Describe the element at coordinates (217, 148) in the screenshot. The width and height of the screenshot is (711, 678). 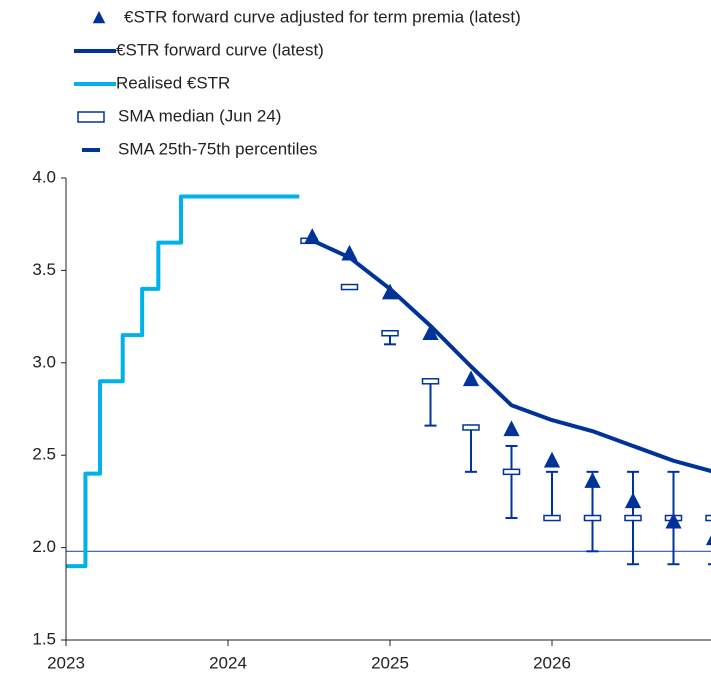
I see `legend-label: SMA 25th-75th percentiles` at that location.